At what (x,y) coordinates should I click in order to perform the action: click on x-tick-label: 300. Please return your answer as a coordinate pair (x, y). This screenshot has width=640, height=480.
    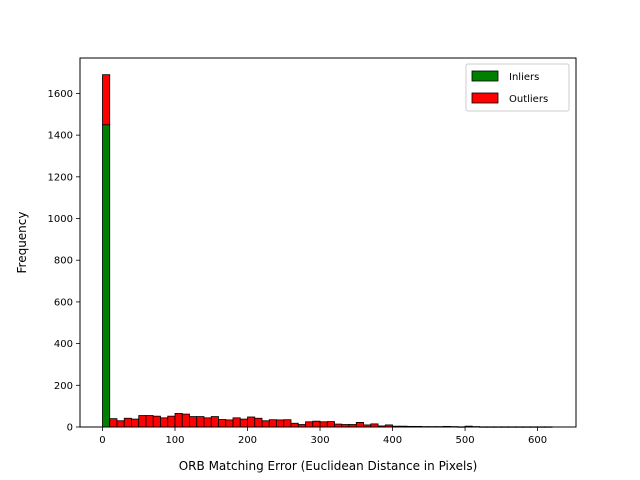
    Looking at the image, I should click on (319, 440).